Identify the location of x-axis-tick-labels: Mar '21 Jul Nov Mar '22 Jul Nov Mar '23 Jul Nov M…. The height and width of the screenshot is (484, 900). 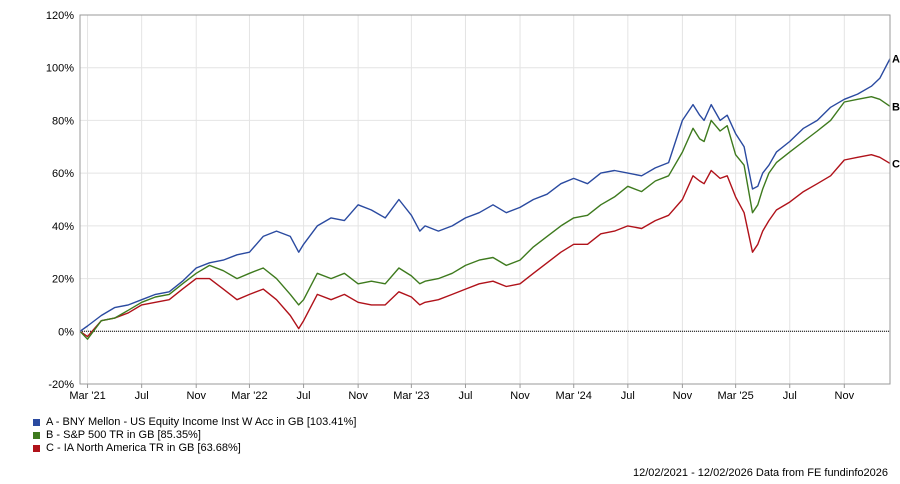
(461, 396).